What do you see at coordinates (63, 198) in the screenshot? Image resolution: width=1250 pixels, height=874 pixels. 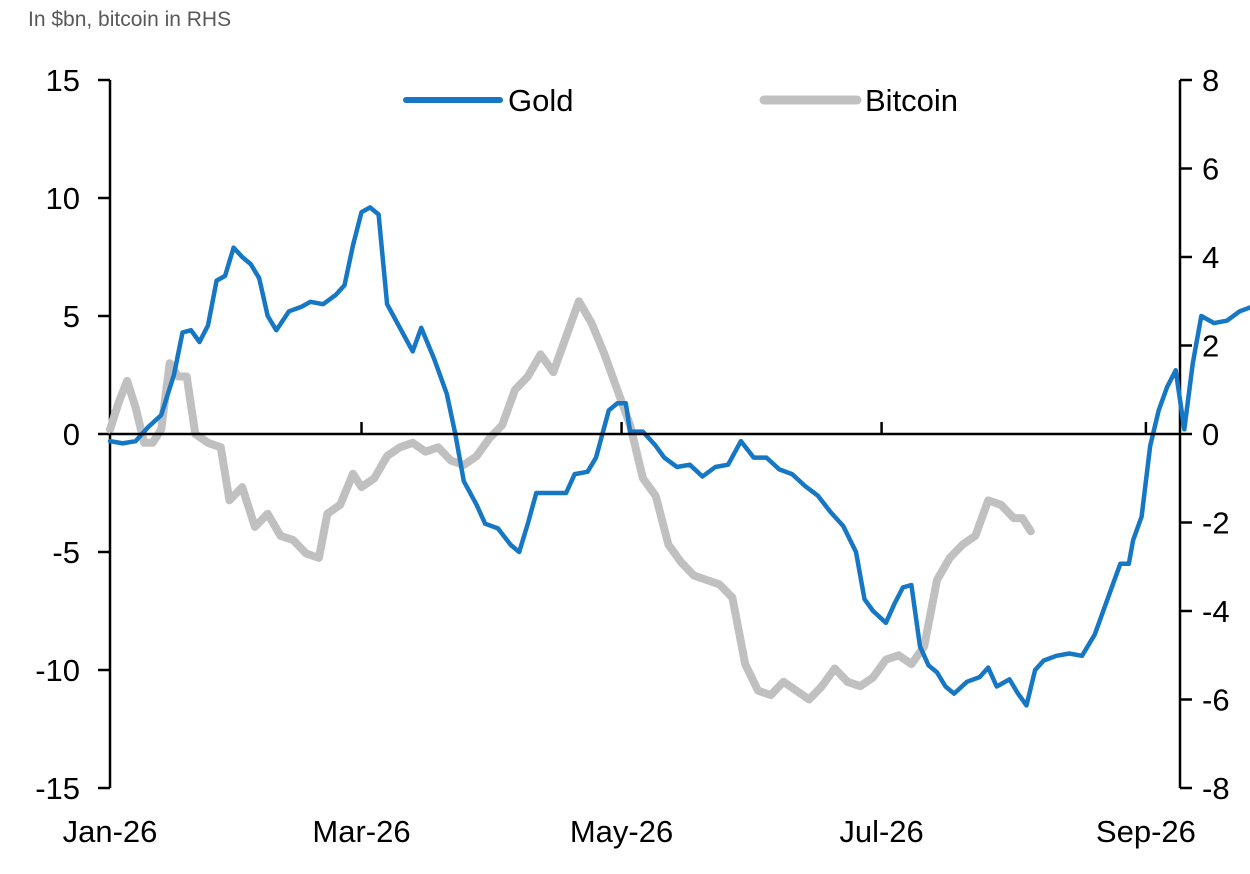 I see `left-tick-label: 10` at bounding box center [63, 198].